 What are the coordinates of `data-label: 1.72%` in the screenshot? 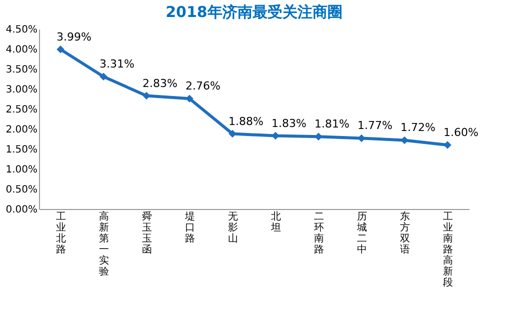 It's located at (418, 127).